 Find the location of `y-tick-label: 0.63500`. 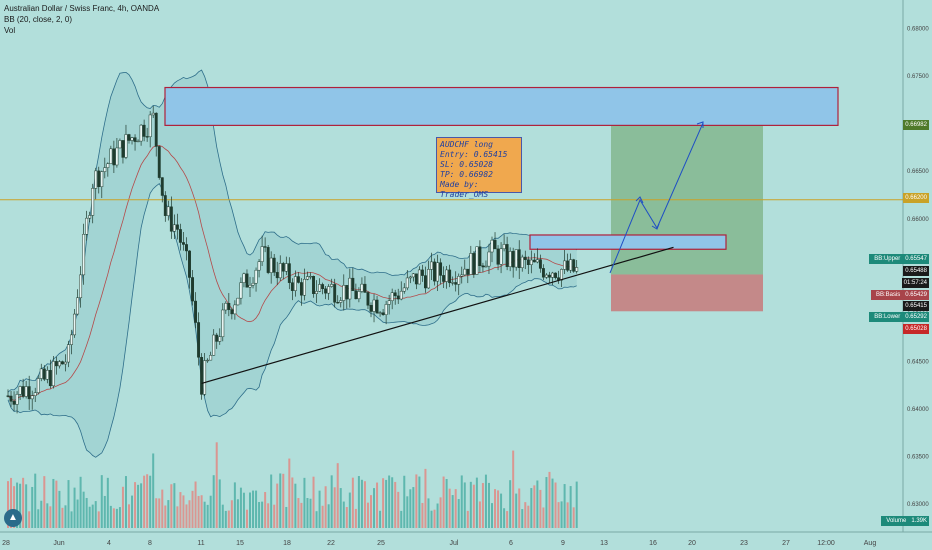

y-tick-label: 0.63500 is located at coordinates (918, 458).